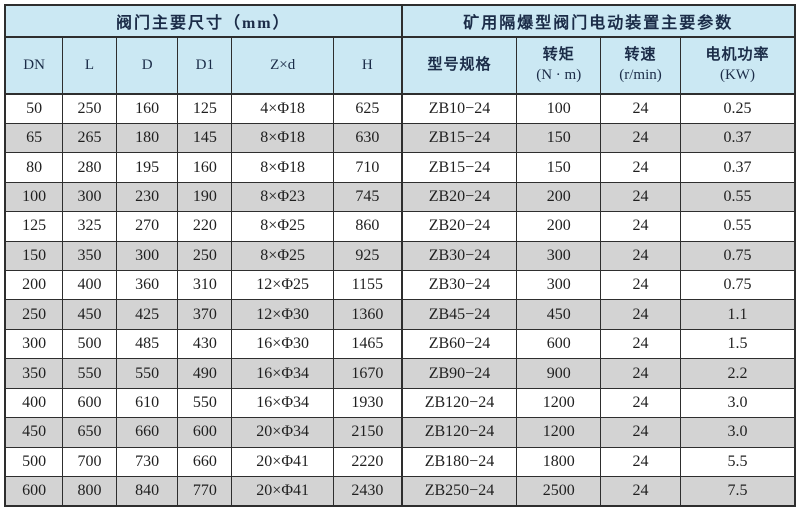  What do you see at coordinates (205, 197) in the screenshot?
I see `cell-d1: 190` at bounding box center [205, 197].